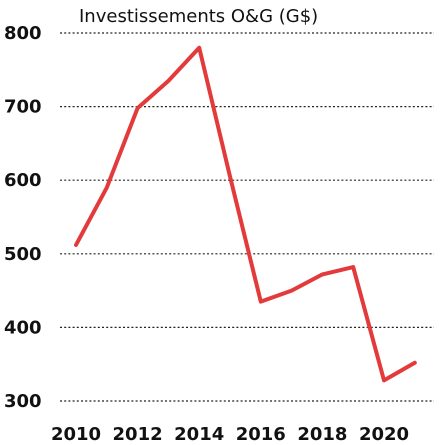 The width and height of the screenshot is (441, 445). What do you see at coordinates (23, 107) in the screenshot?
I see `y-tick-label-700: 700` at bounding box center [23, 107].